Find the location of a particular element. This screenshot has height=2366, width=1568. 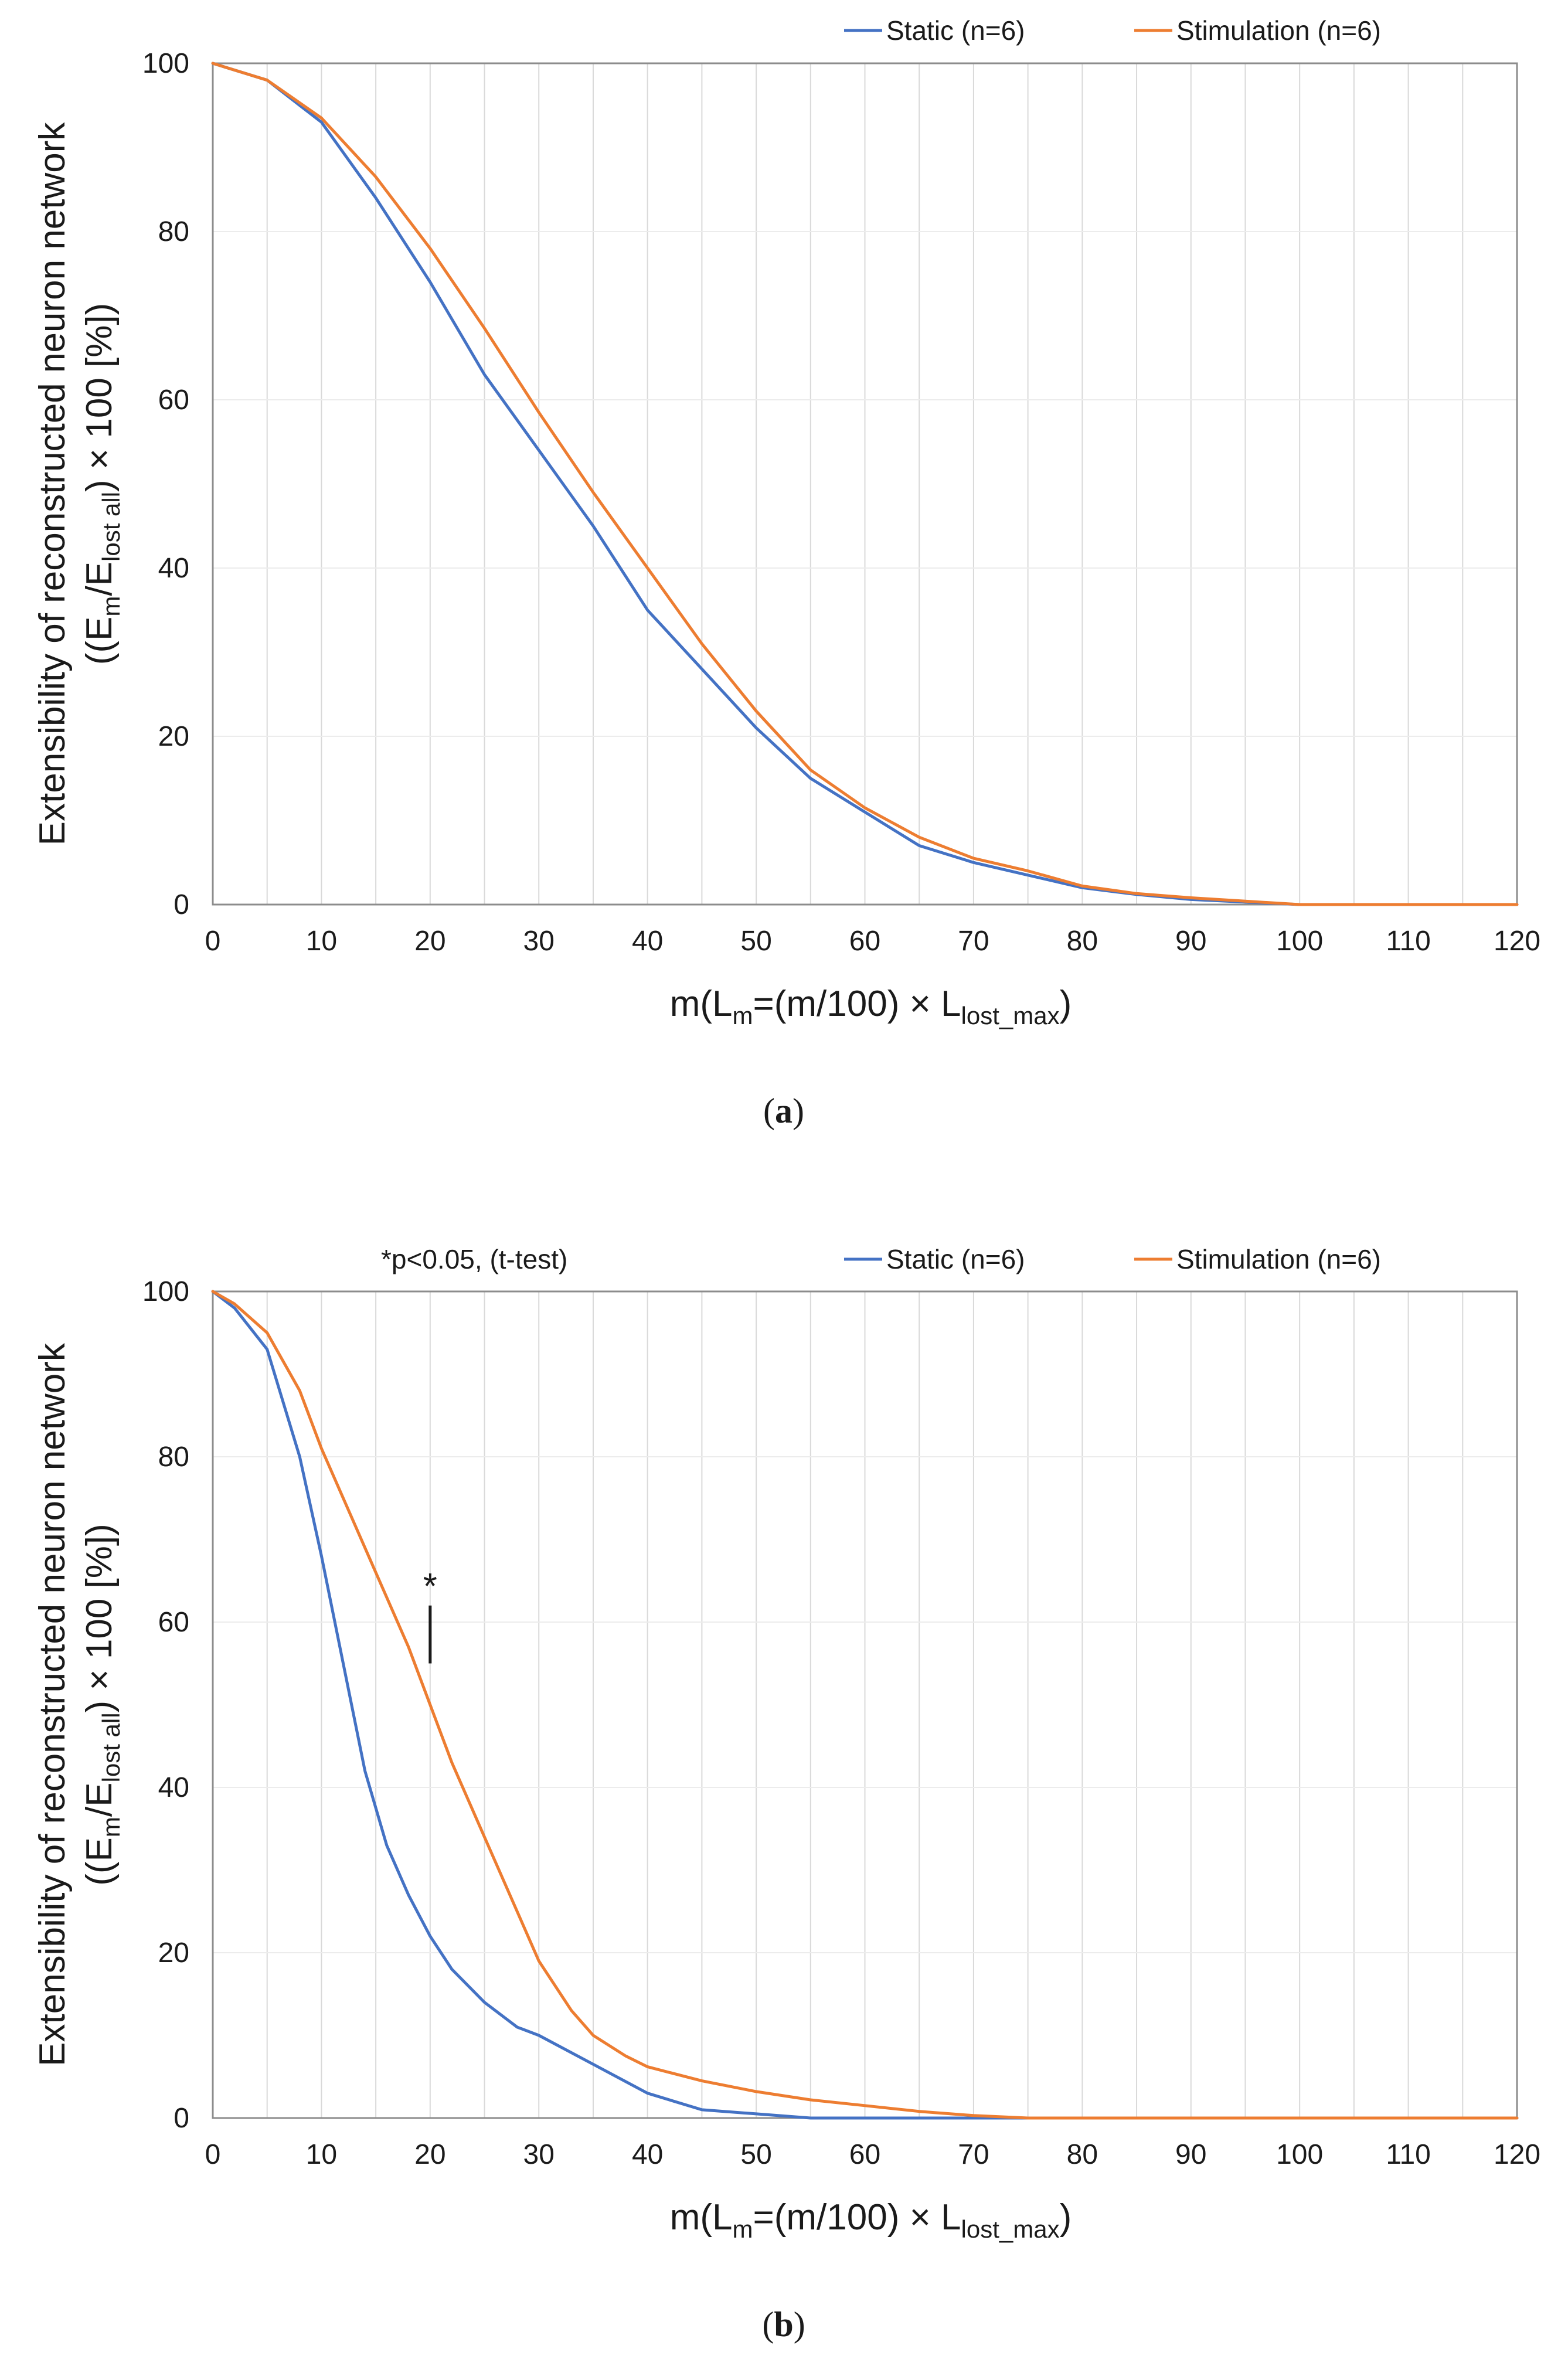

panel-caption: (a) is located at coordinates (784, 1111).